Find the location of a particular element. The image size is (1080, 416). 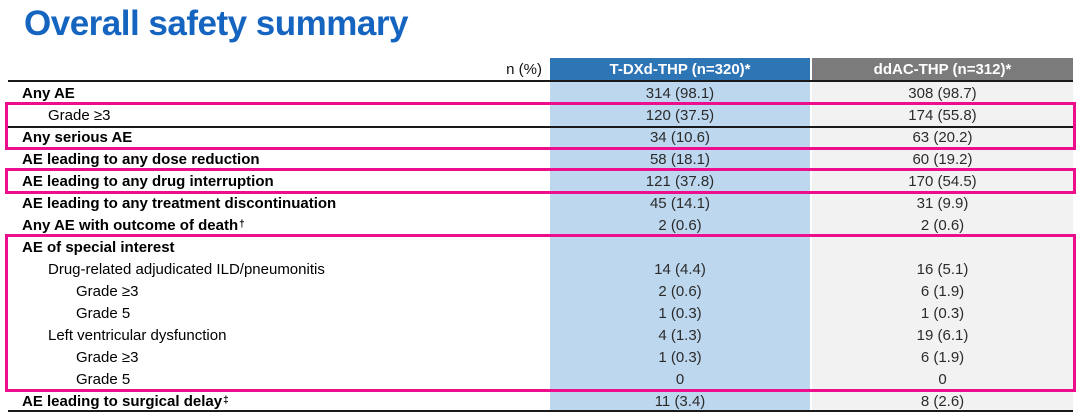

row-value-ddac: 174 (55.8) is located at coordinates (942, 115).